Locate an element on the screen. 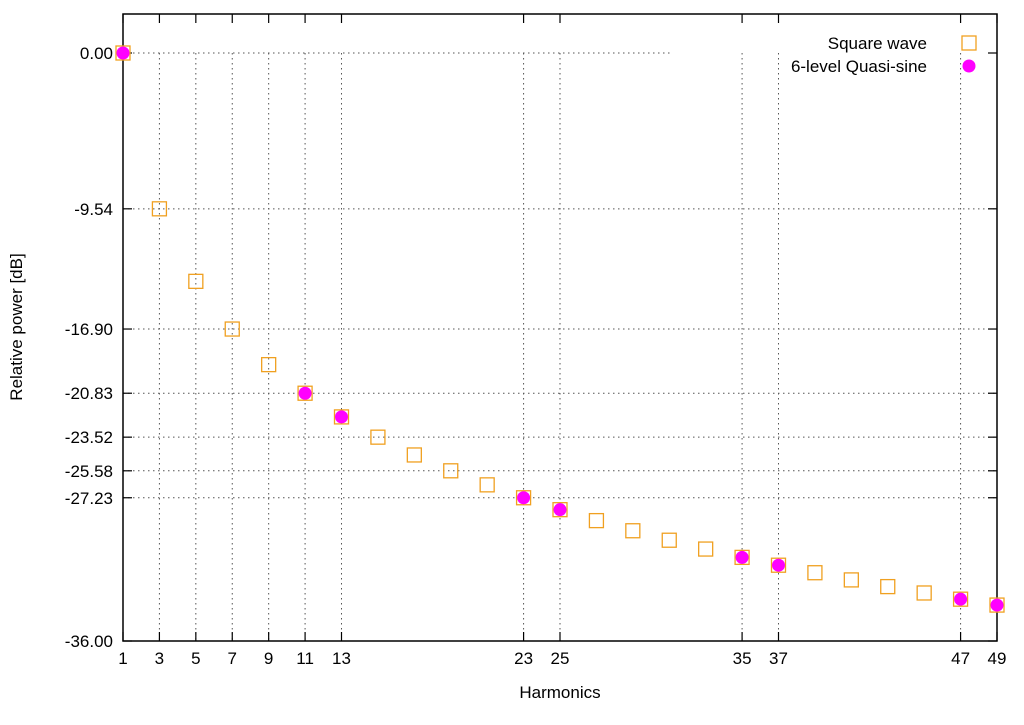  y-tick-label: -9.54 is located at coordinates (93, 209).